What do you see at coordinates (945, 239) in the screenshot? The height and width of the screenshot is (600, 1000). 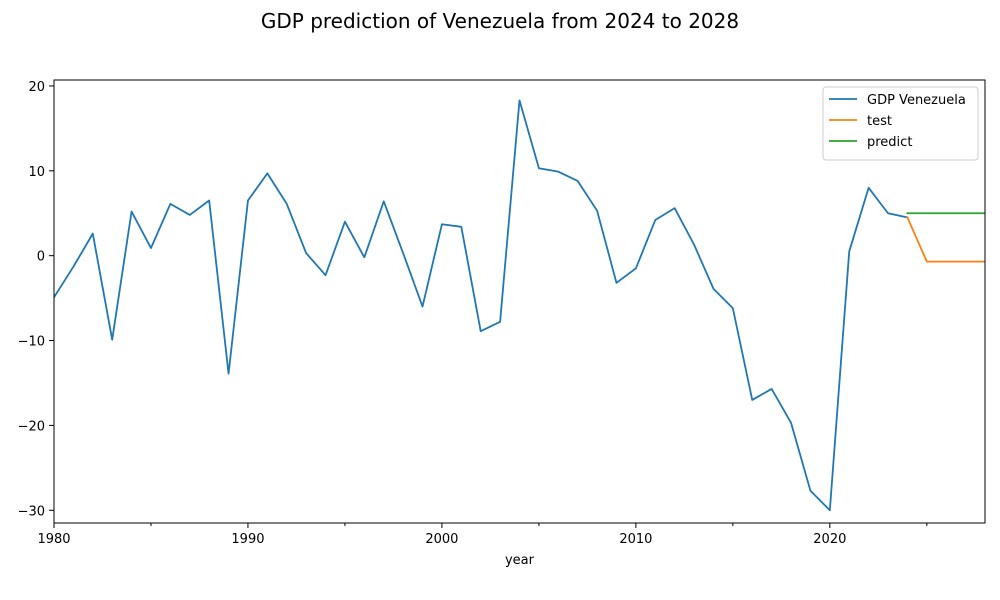 I see `series-line-test` at bounding box center [945, 239].